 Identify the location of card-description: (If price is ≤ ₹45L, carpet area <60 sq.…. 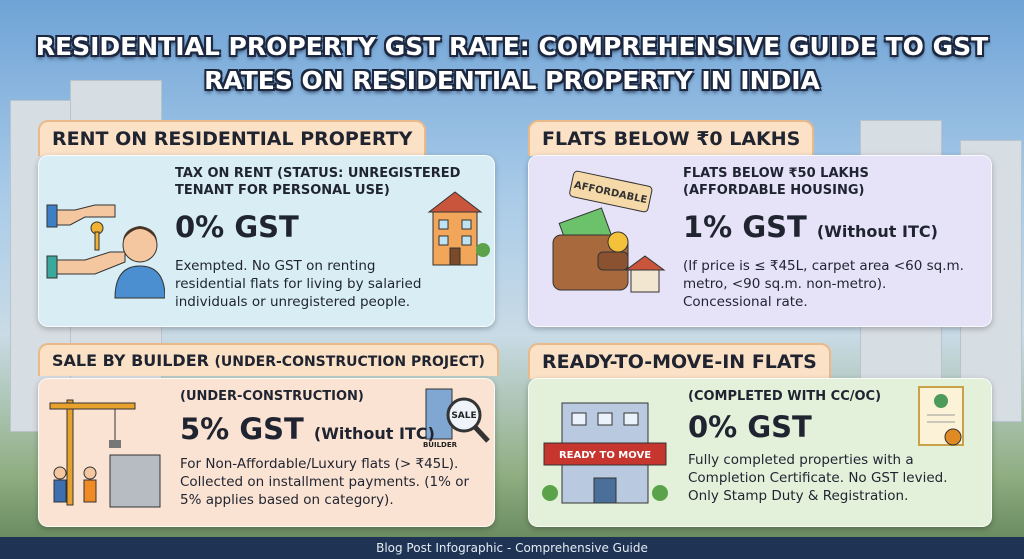
(823, 284).